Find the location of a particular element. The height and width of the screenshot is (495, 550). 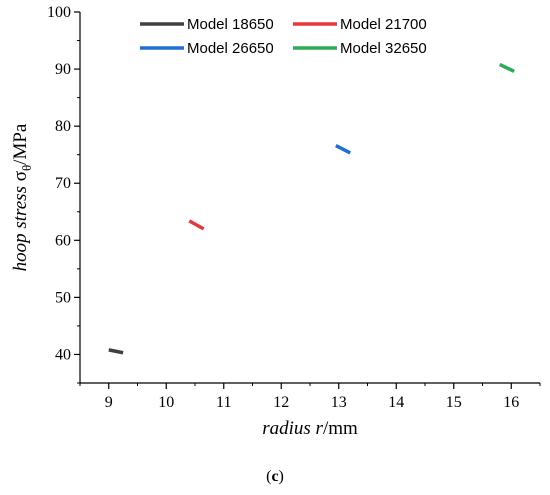

y-axis-title-unit: /MPa is located at coordinates (20, 144).